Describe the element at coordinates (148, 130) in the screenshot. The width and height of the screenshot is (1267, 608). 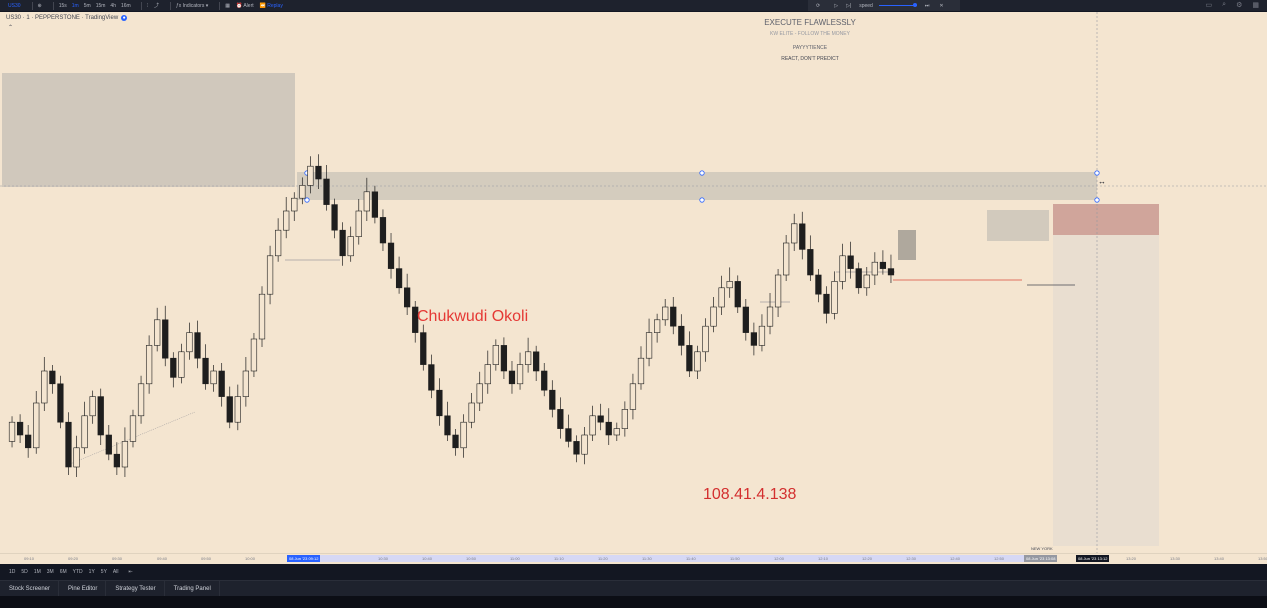
I see `supply-zone` at that location.